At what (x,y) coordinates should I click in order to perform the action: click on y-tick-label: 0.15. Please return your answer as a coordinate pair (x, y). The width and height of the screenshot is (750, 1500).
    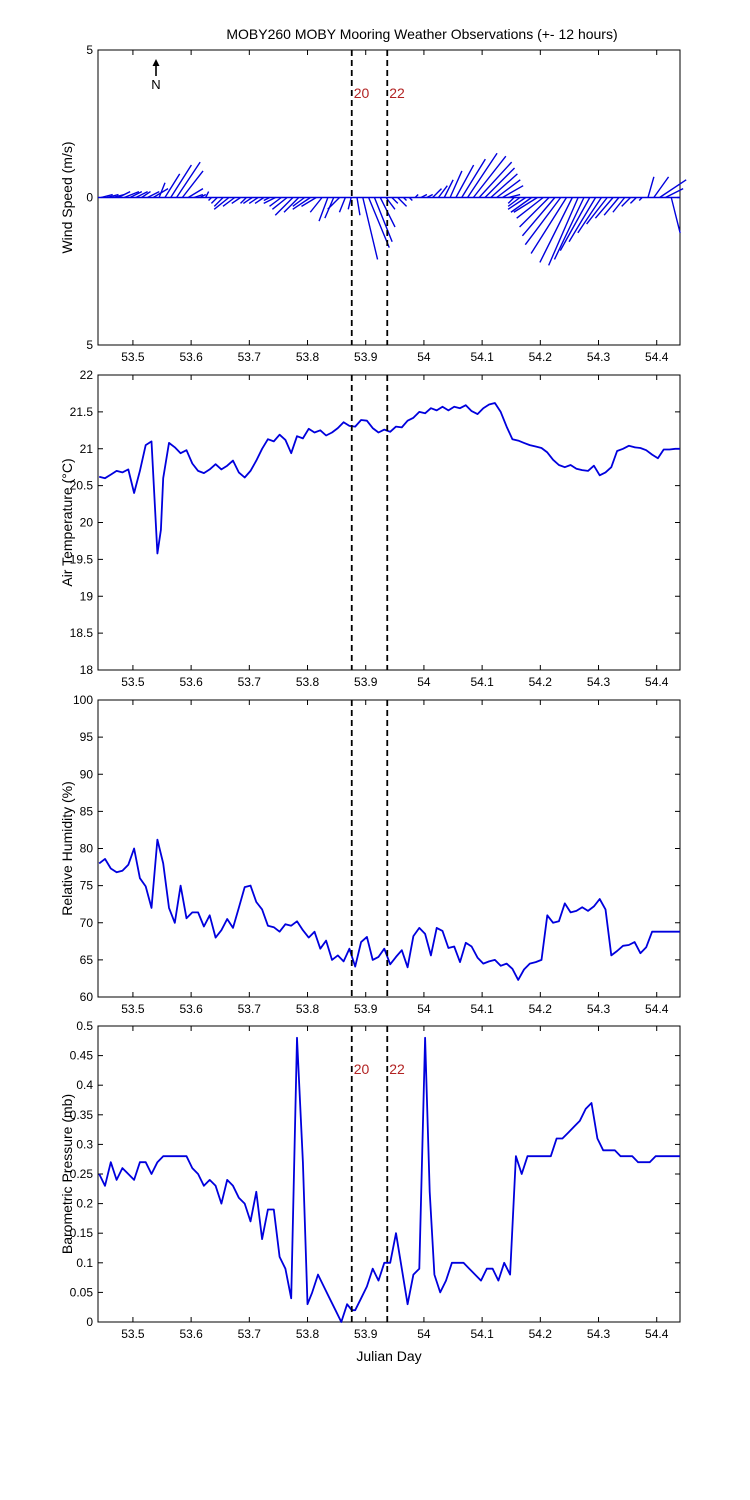
    Looking at the image, I should click on (82, 1233).